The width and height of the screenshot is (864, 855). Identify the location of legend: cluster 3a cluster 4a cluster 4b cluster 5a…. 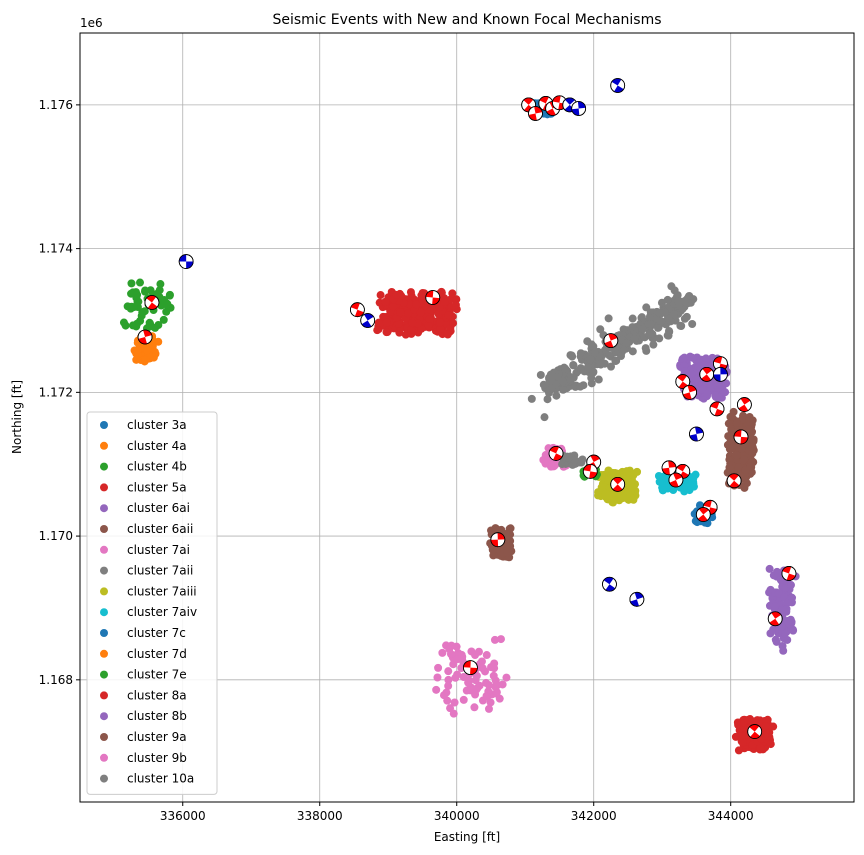
(152, 603).